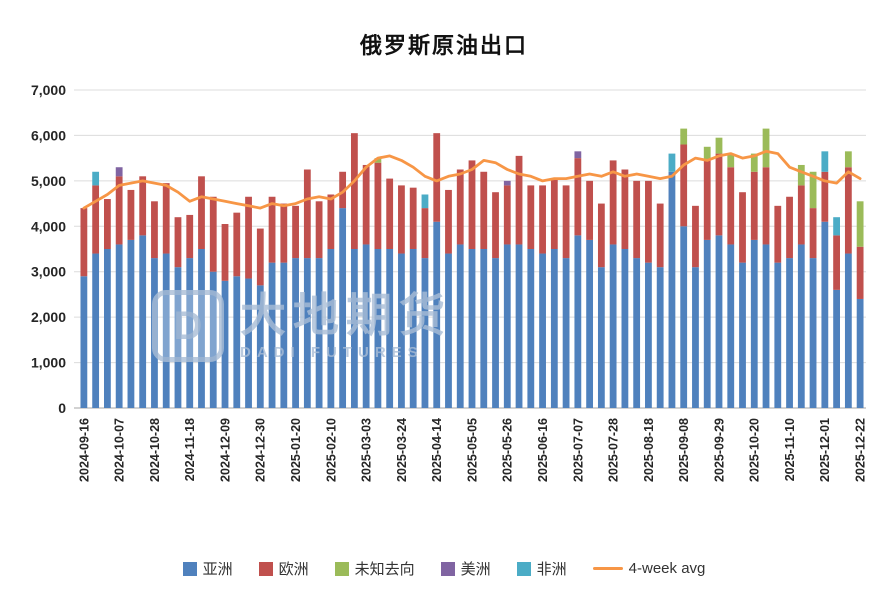 This screenshot has width=888, height=593. What do you see at coordinates (283, 568) in the screenshot?
I see `legend-item-1: 欧洲` at bounding box center [283, 568].